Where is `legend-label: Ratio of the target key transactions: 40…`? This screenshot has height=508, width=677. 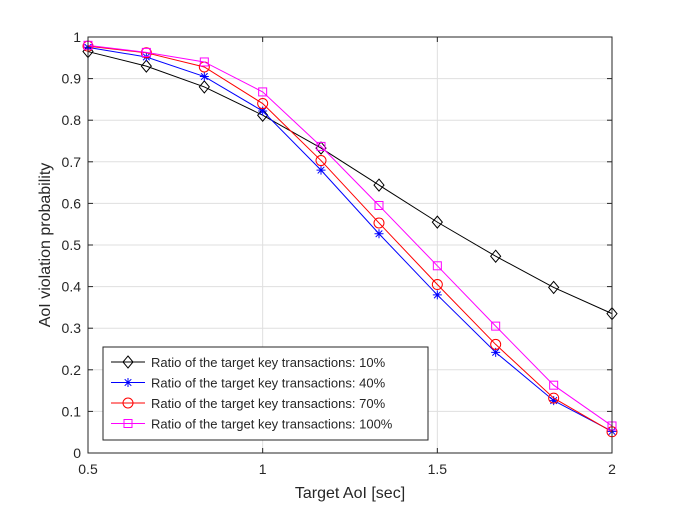 legend-label: Ratio of the target key transactions: 40… is located at coordinates (268, 383).